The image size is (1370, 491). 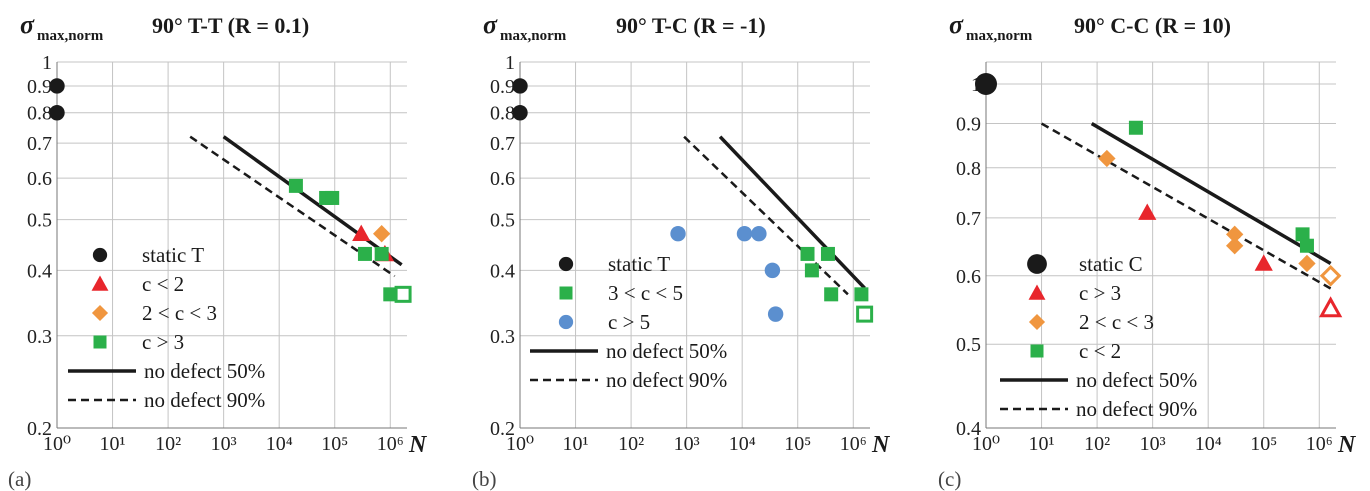 I want to click on legend-label: c > 5, so click(x=629, y=322).